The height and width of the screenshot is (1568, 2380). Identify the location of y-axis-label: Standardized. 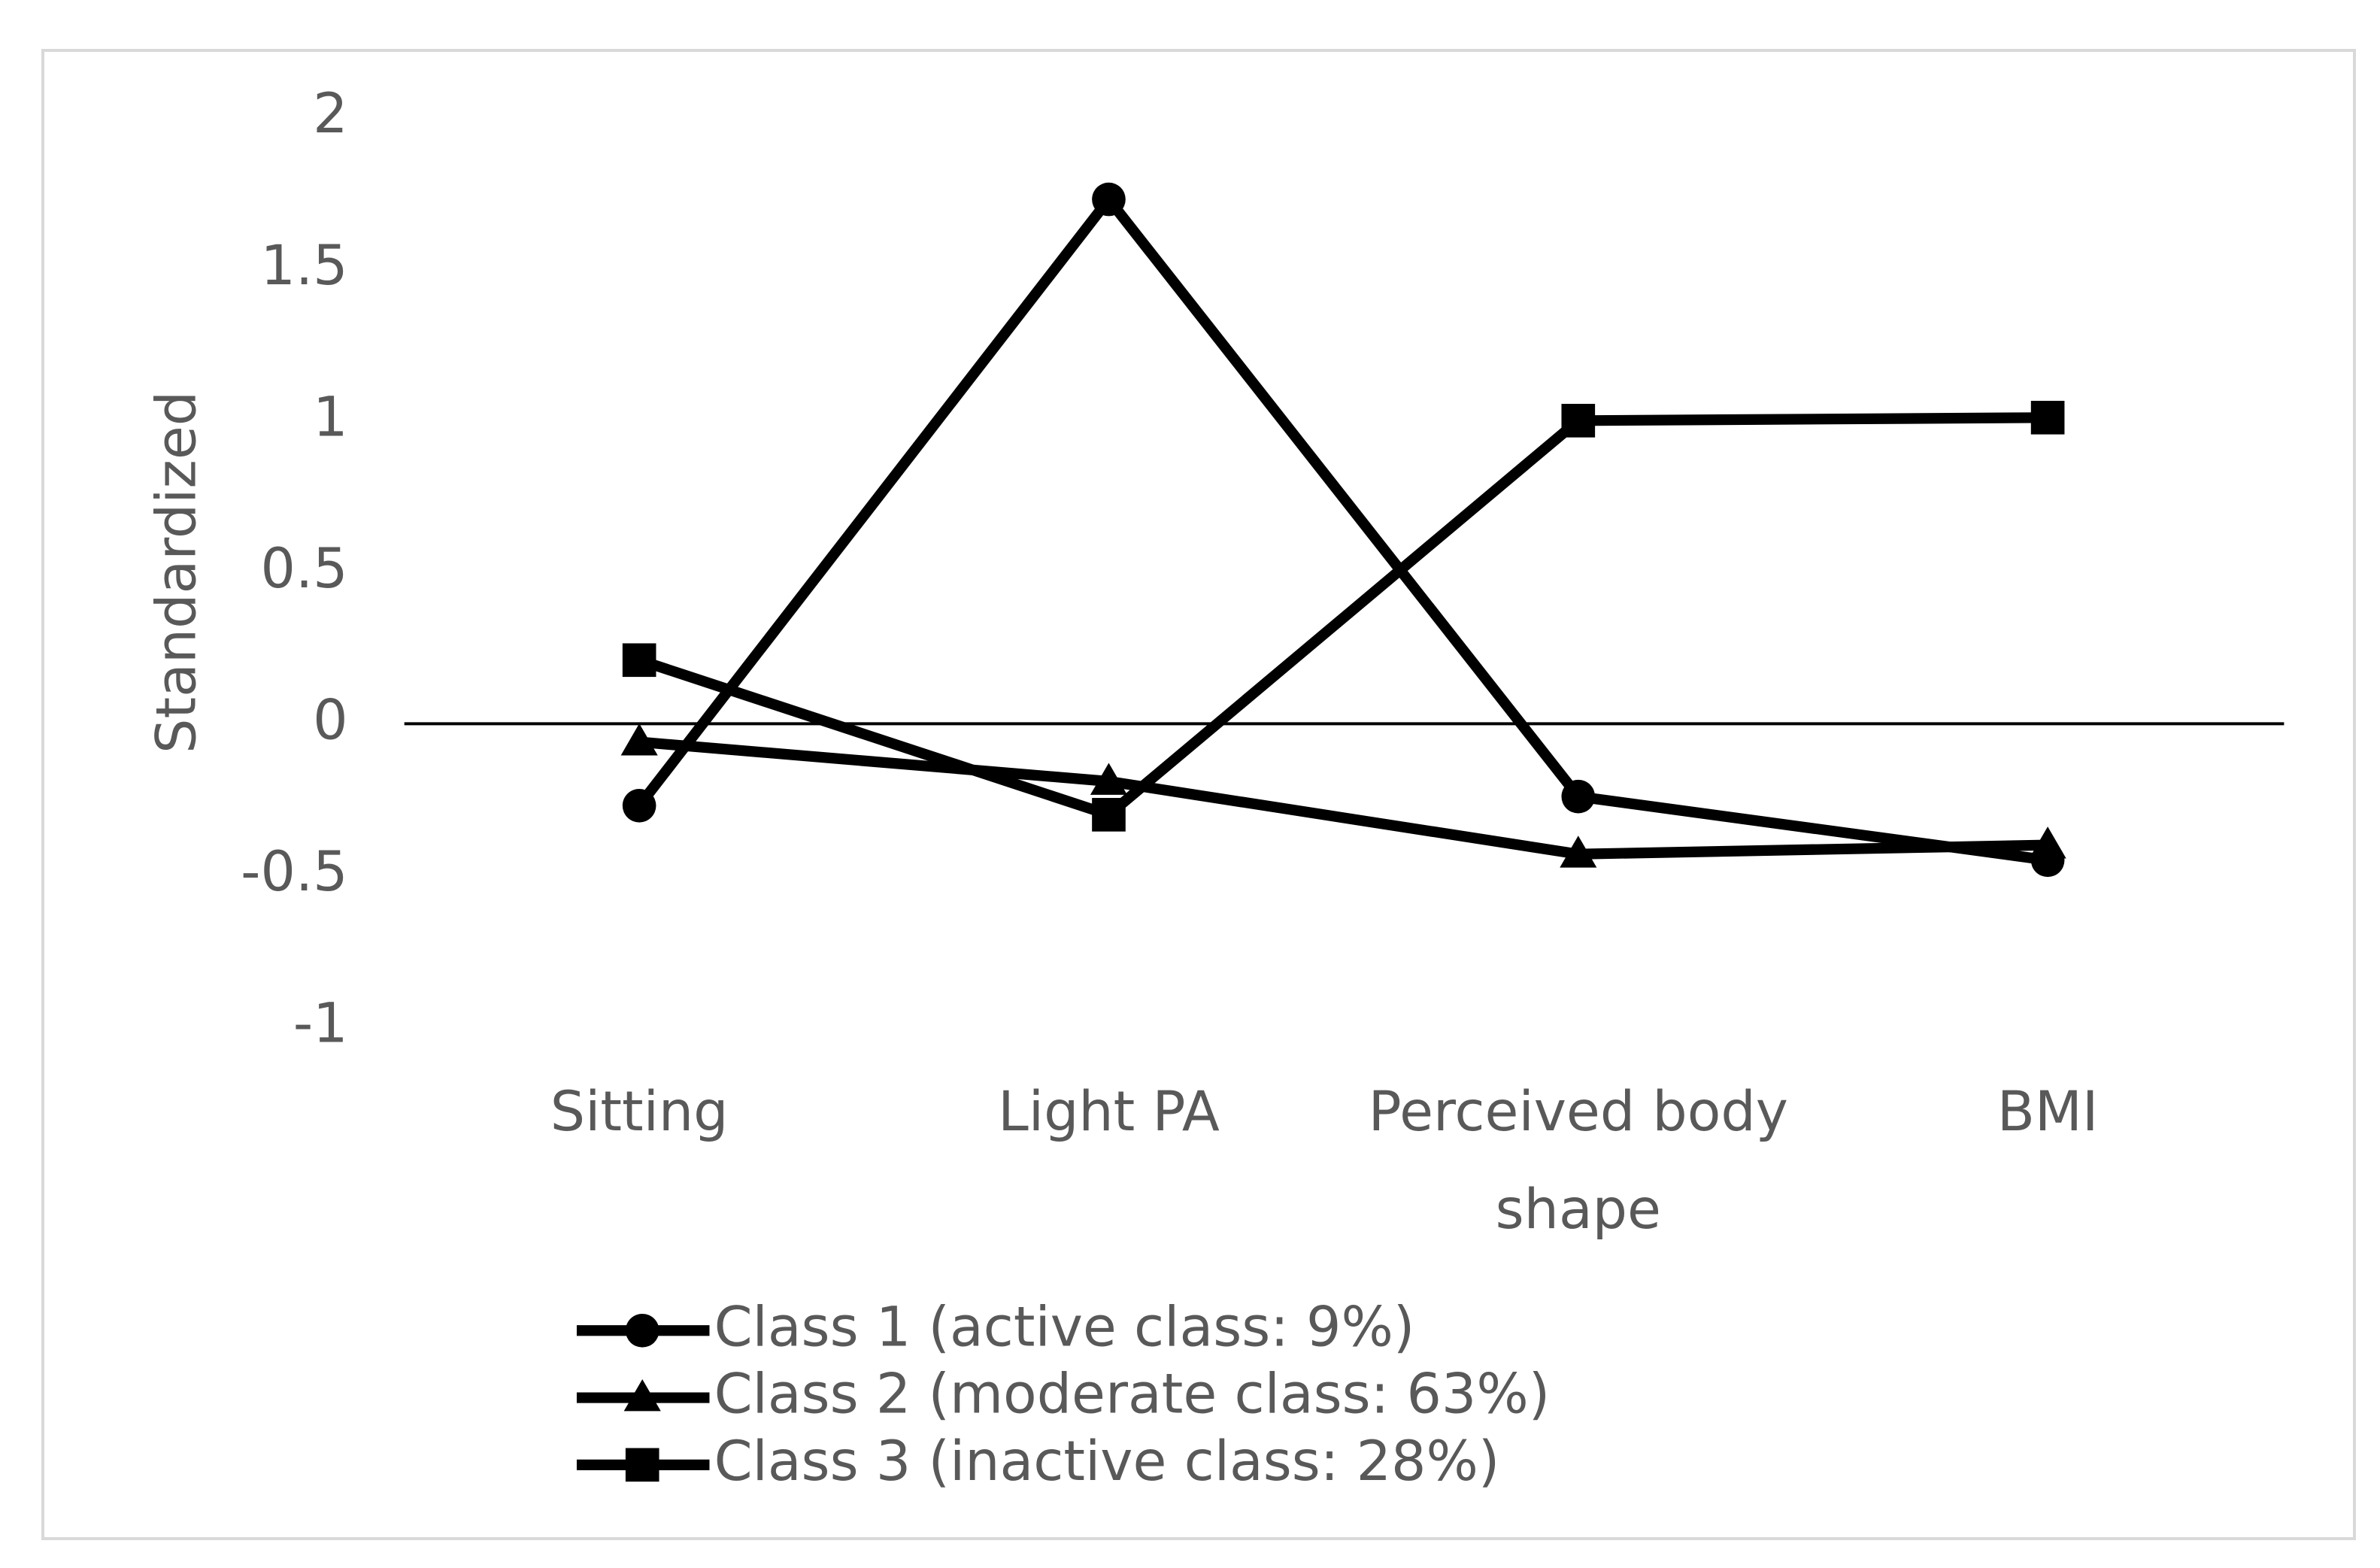
(176, 573).